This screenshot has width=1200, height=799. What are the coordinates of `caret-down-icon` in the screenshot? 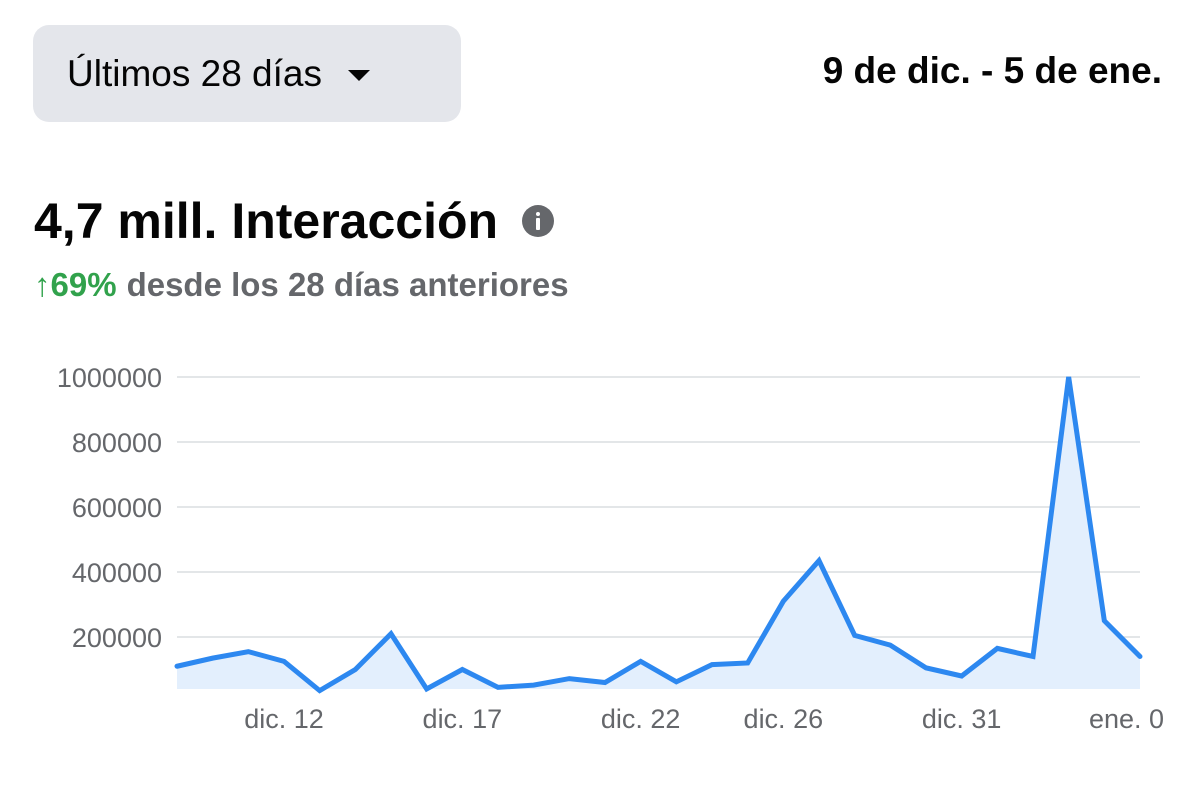 It's located at (359, 75).